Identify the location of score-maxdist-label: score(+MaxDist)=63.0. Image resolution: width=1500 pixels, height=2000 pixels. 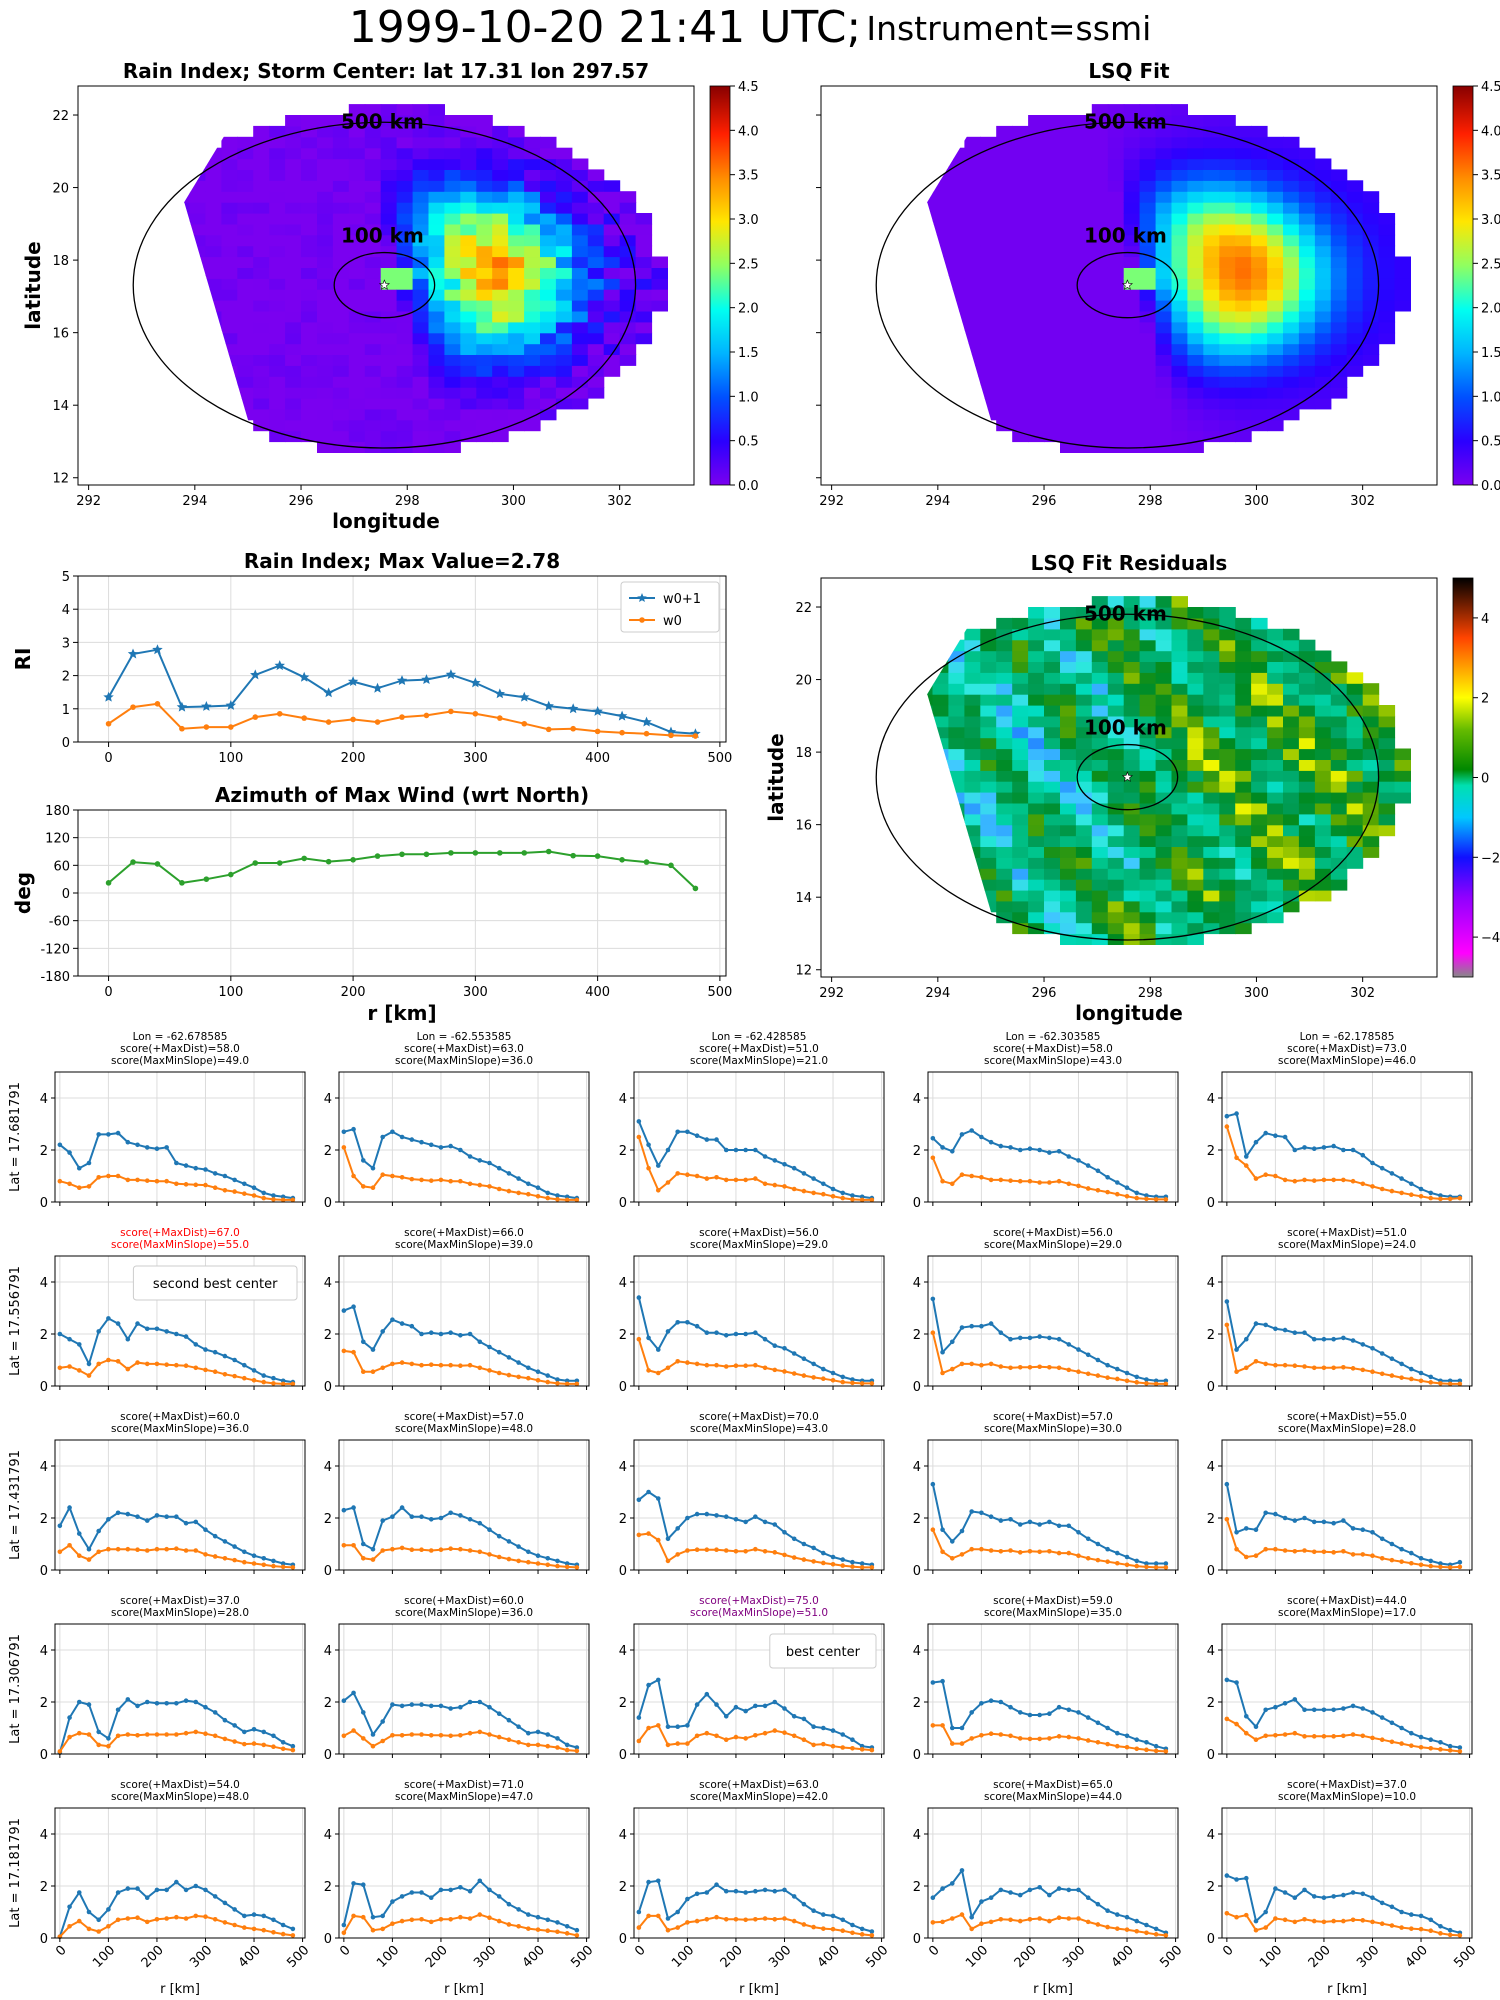
(464, 1049).